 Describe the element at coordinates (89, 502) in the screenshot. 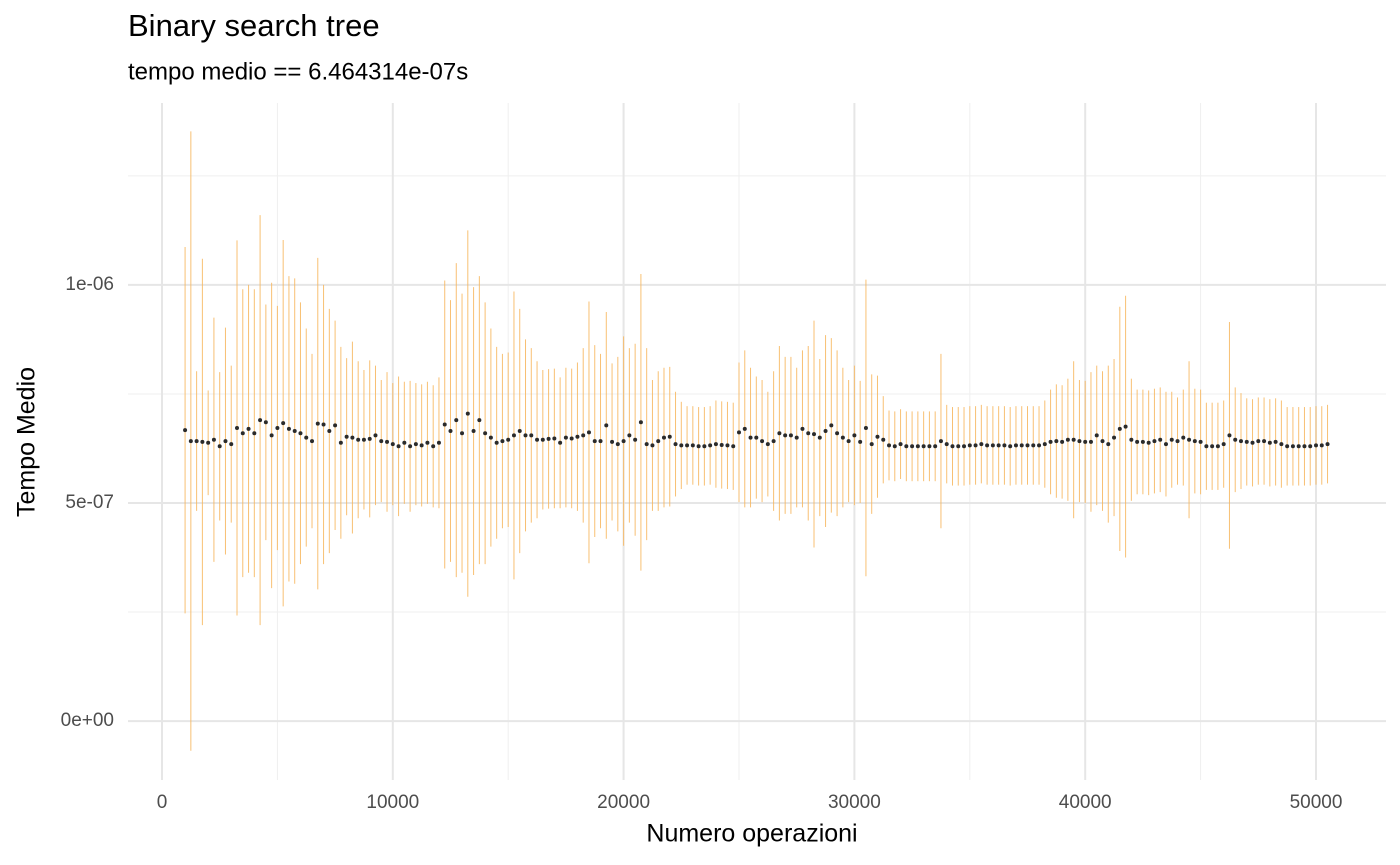

I see `y-tick-label: 5e-07` at that location.